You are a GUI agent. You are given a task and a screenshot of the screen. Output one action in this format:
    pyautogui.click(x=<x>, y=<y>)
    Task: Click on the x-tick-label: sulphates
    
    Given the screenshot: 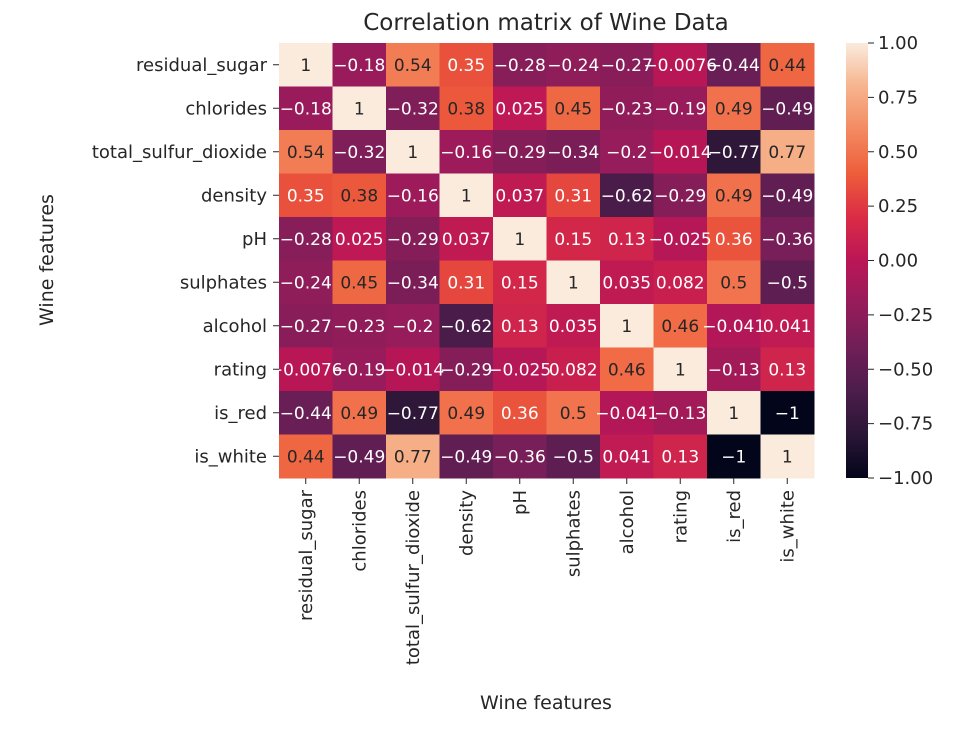 What is the action you would take?
    pyautogui.click(x=573, y=533)
    